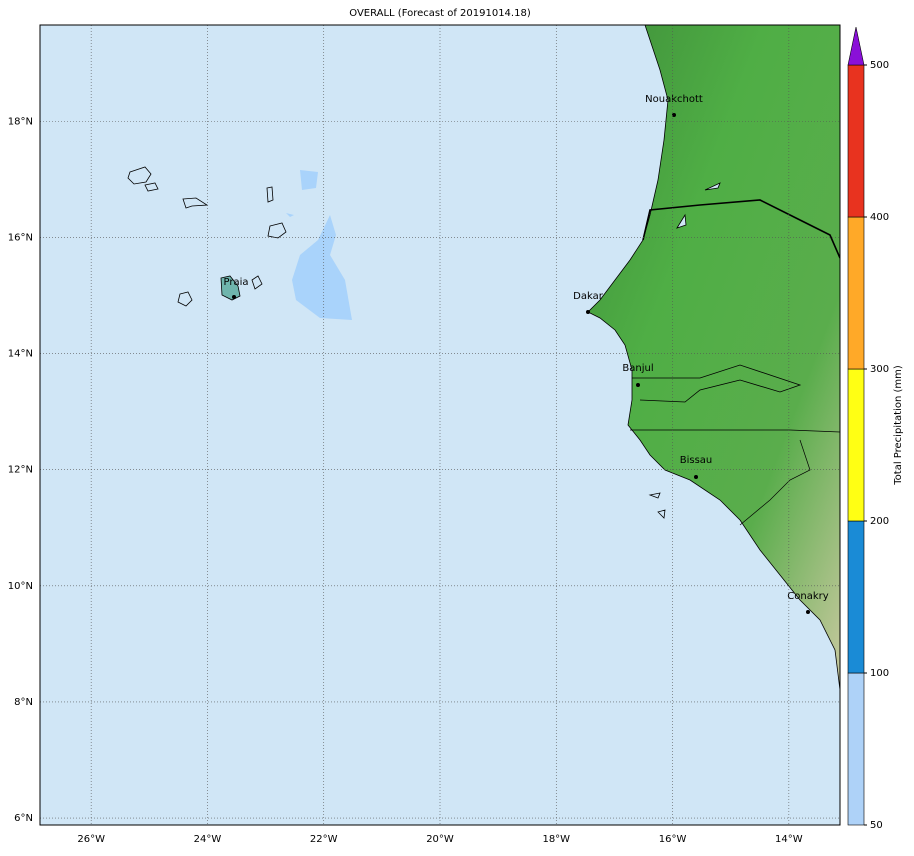 This screenshot has width=914, height=856. Describe the element at coordinates (20, 237) in the screenshot. I see `lat-tick-label: 16°N` at that location.